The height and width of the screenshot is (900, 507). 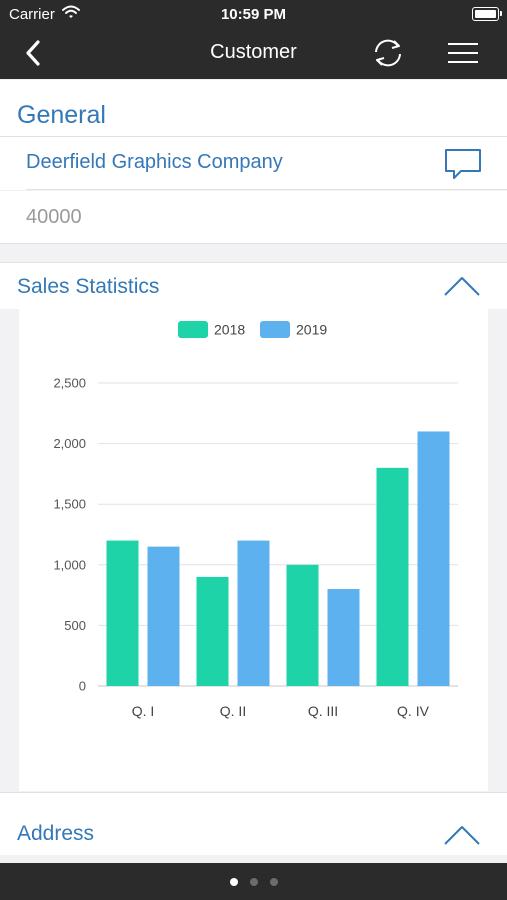 I want to click on legend-label: 2019, so click(x=311, y=330).